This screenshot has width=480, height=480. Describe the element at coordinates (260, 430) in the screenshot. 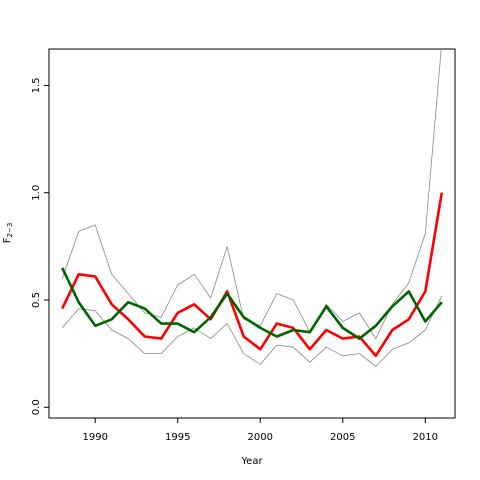

I see `x-axis: 1990 1995 2000 2005 2010` at that location.